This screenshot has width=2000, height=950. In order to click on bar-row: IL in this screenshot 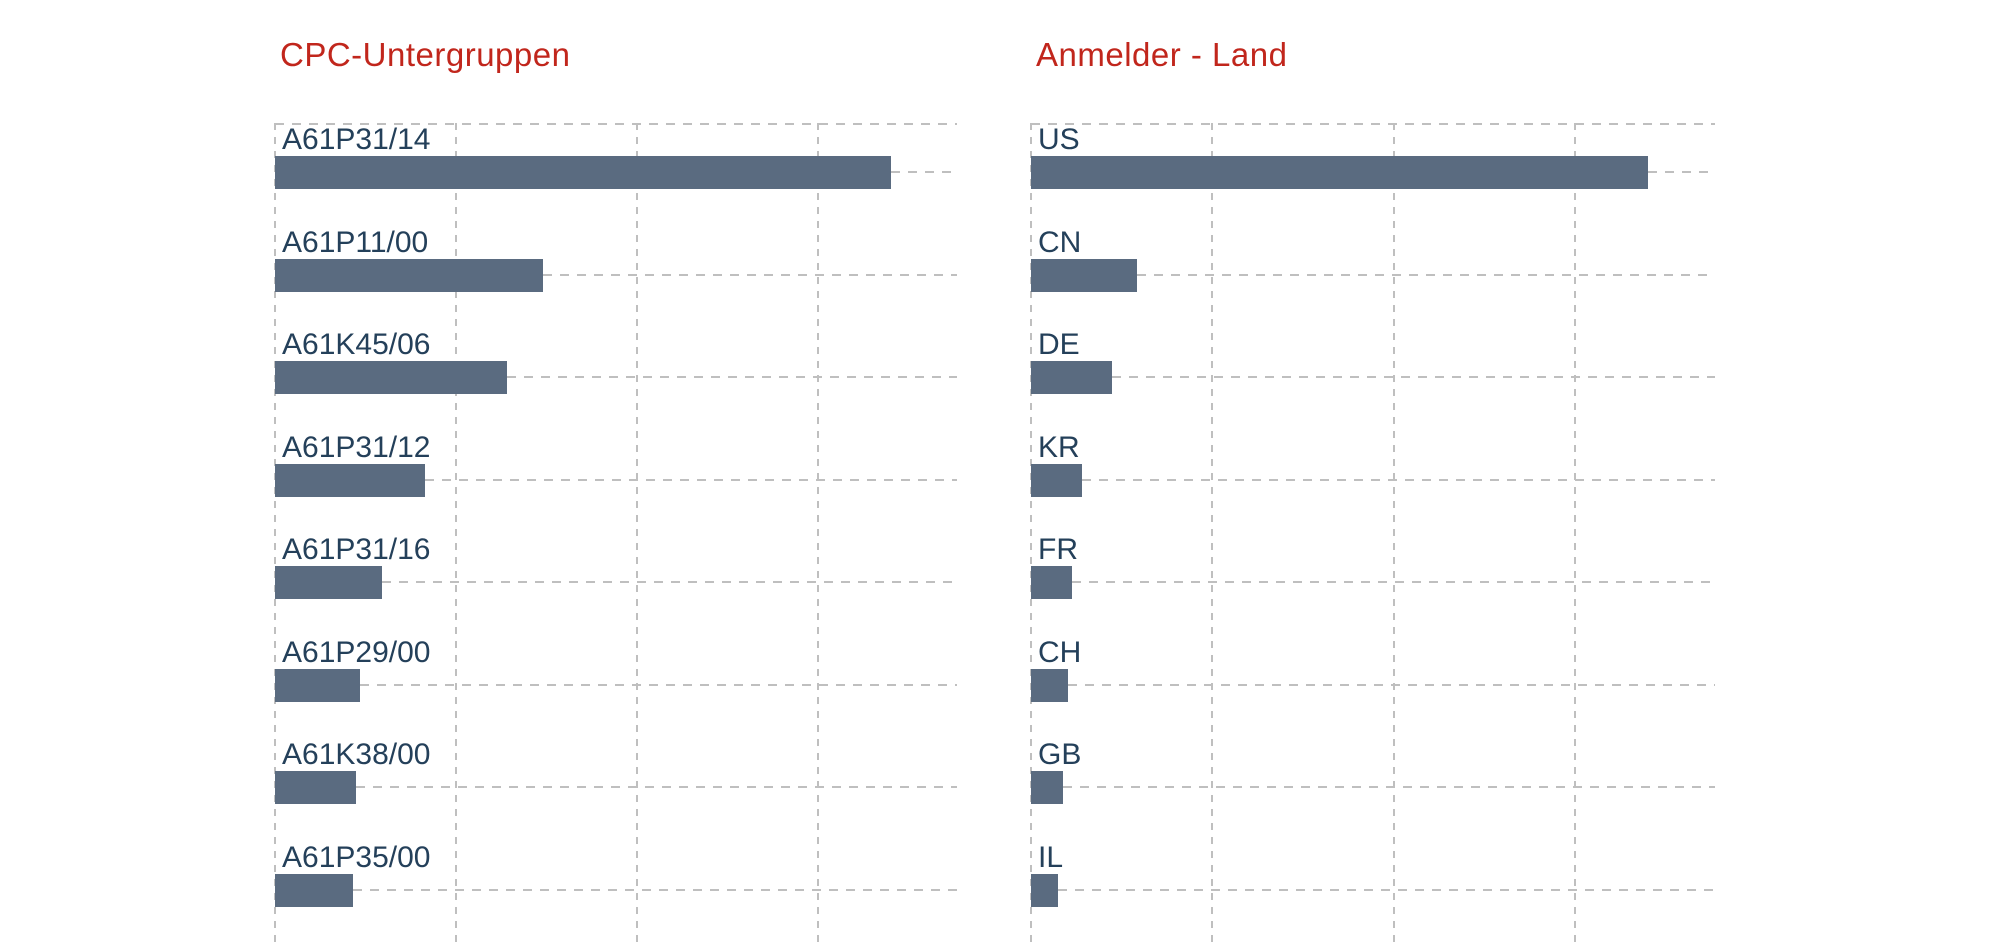, I will do `click(1373, 892)`.